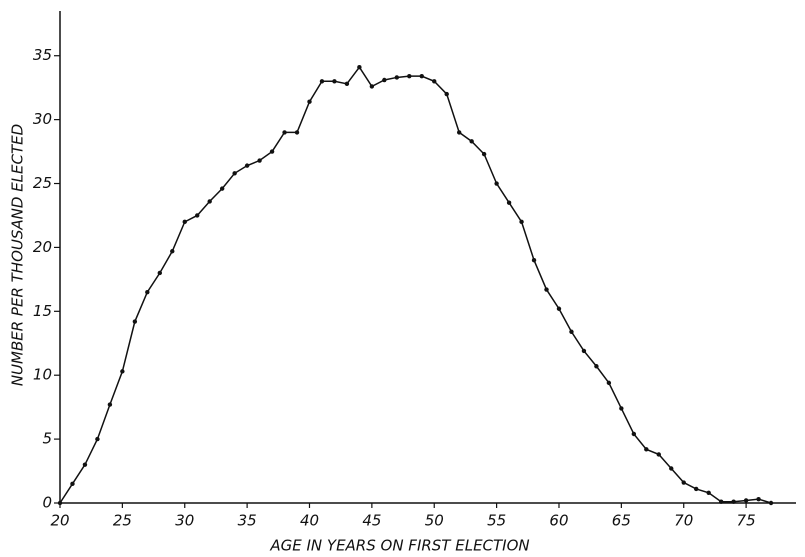 Image resolution: width=805 pixels, height=557 pixels. Describe the element at coordinates (42, 311) in the screenshot. I see `y-tick-label: 15` at that location.